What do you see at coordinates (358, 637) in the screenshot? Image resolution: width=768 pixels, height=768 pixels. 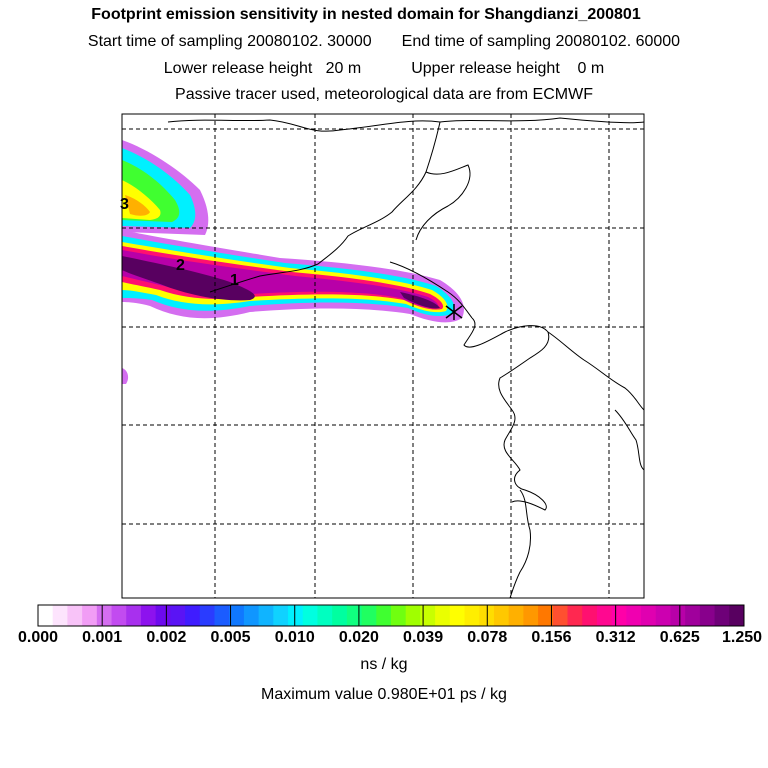 I see `colorbar-tick-label: 0.020` at bounding box center [358, 637].